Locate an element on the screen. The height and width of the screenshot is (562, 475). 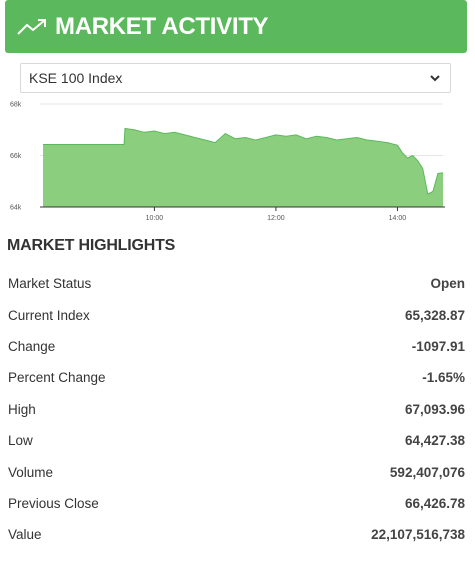
highlight-label: Previous Close is located at coordinates (53, 503).